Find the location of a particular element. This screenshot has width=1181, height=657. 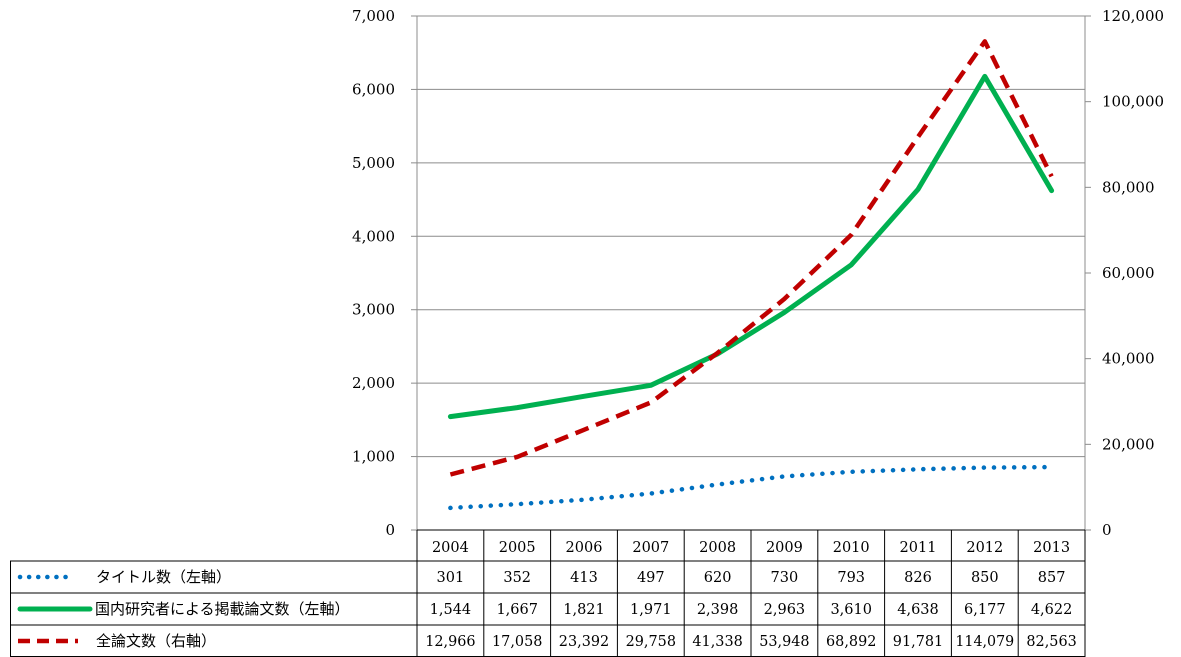

data-label: 41,338 is located at coordinates (717, 642).